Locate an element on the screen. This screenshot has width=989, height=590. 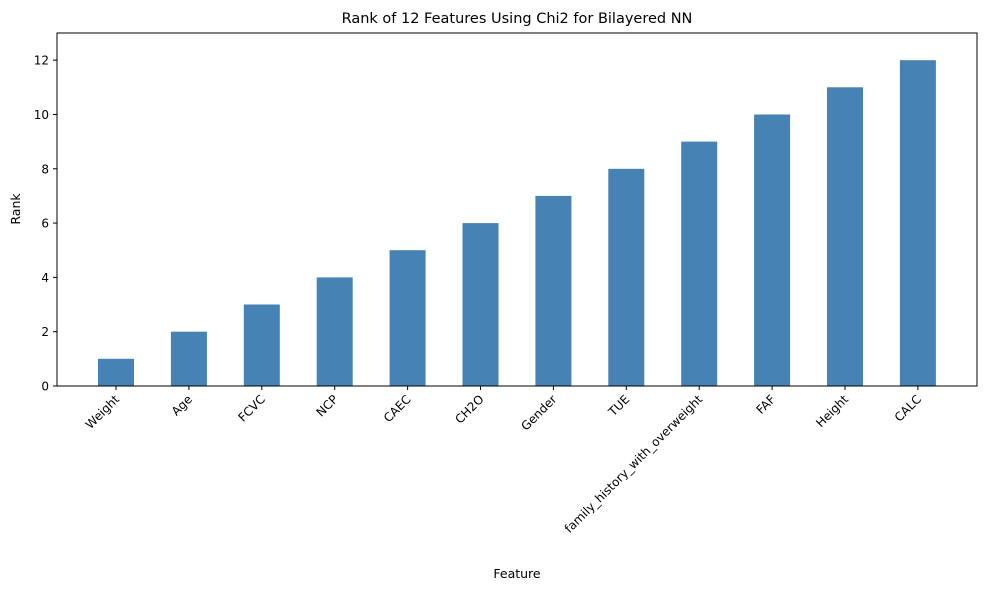
x-tick-label: CAEC is located at coordinates (397, 408).